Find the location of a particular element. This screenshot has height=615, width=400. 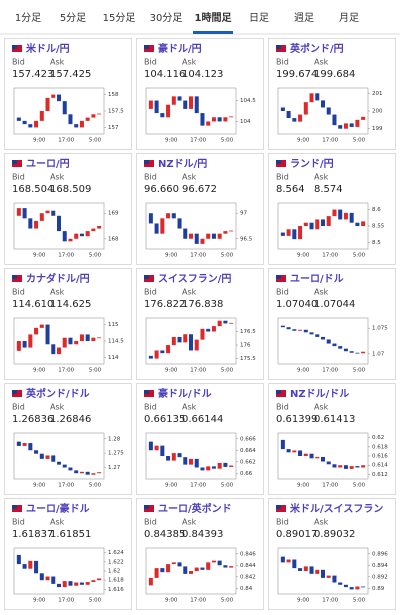

tab: 1時間足 is located at coordinates (214, 17).